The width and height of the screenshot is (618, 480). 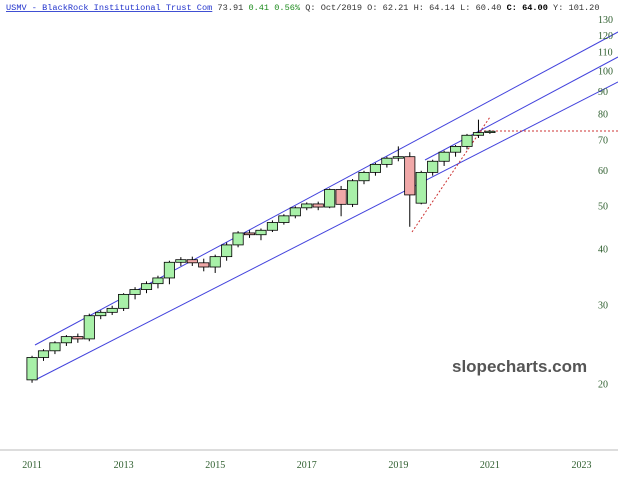 I want to click on y-tick-label: 100, so click(x=605, y=71).